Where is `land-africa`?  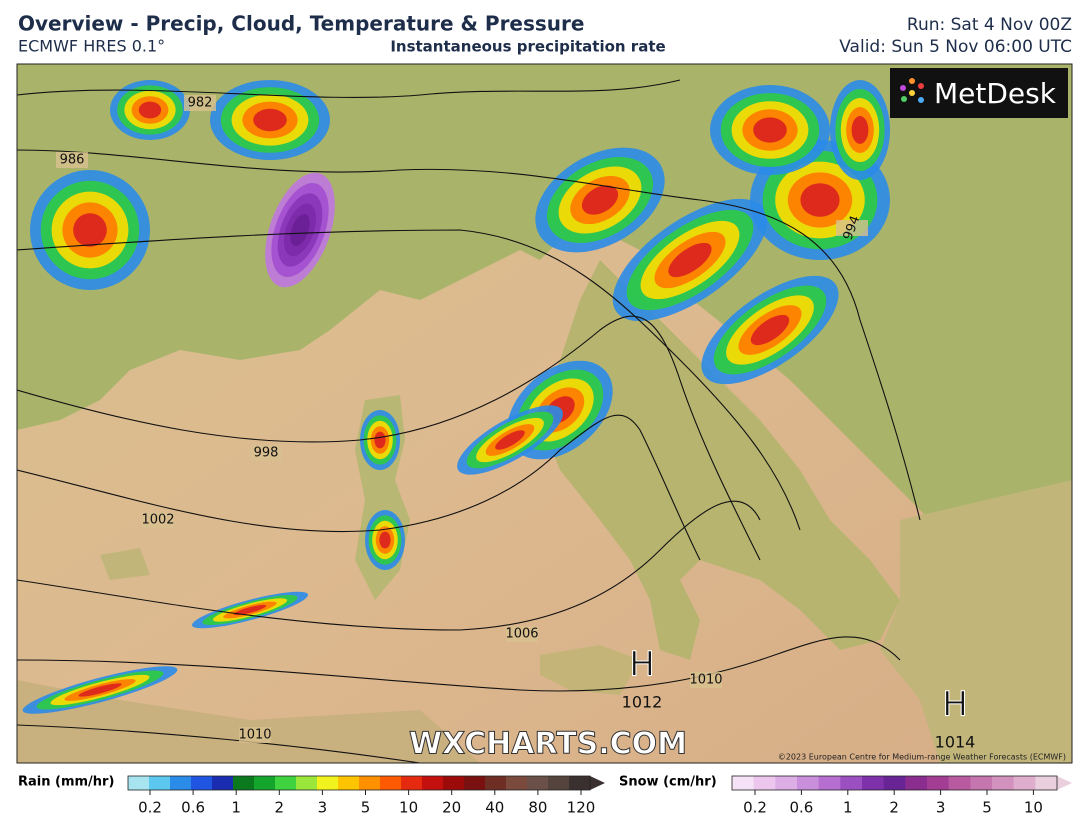 land-africa is located at coordinates (248, 721).